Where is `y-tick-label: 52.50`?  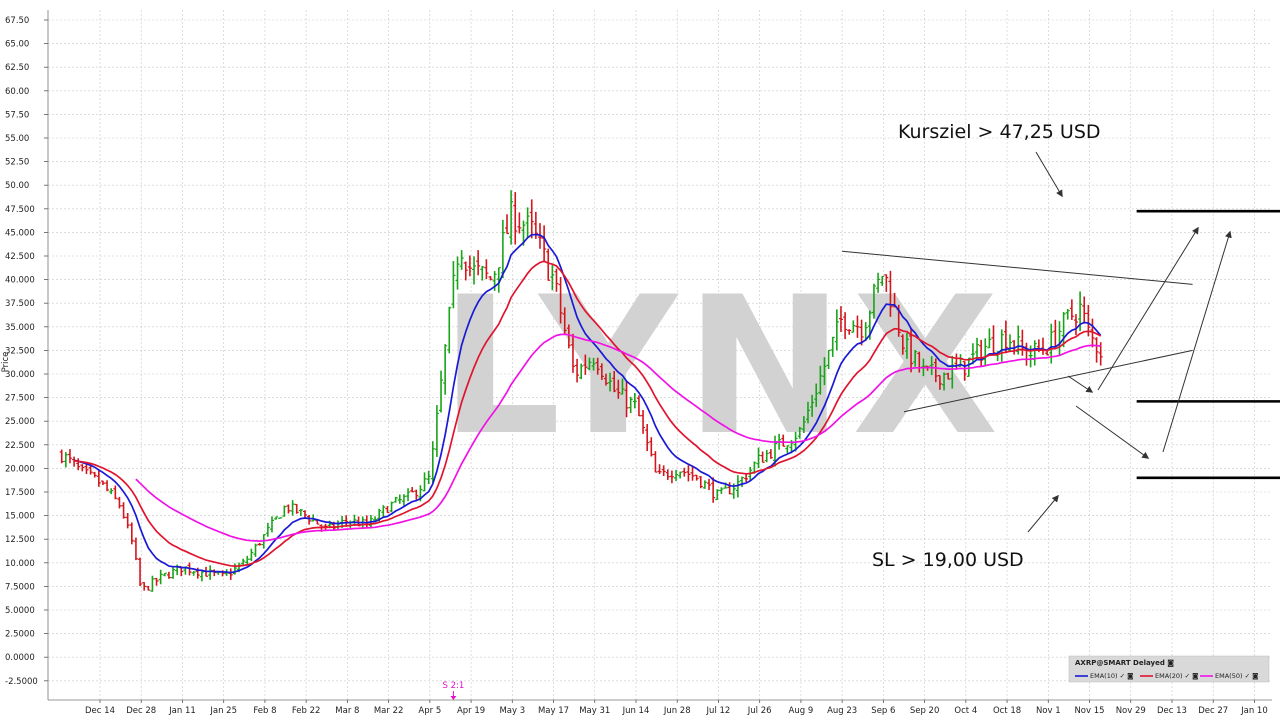 y-tick-label: 52.50 is located at coordinates (17, 163).